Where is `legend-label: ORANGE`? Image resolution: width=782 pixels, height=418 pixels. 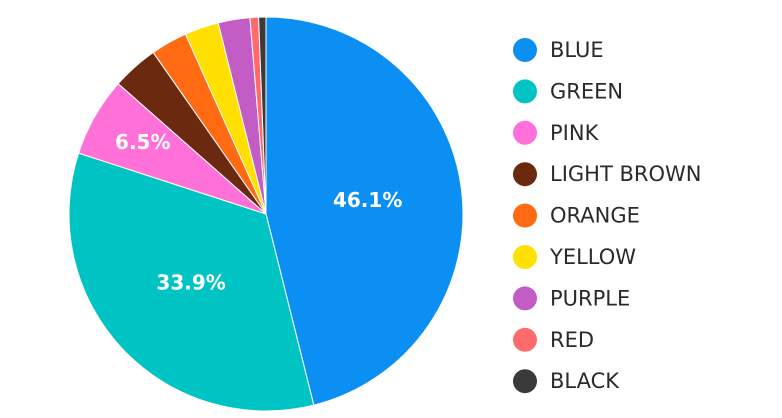
legend-label: ORANGE is located at coordinates (595, 216).